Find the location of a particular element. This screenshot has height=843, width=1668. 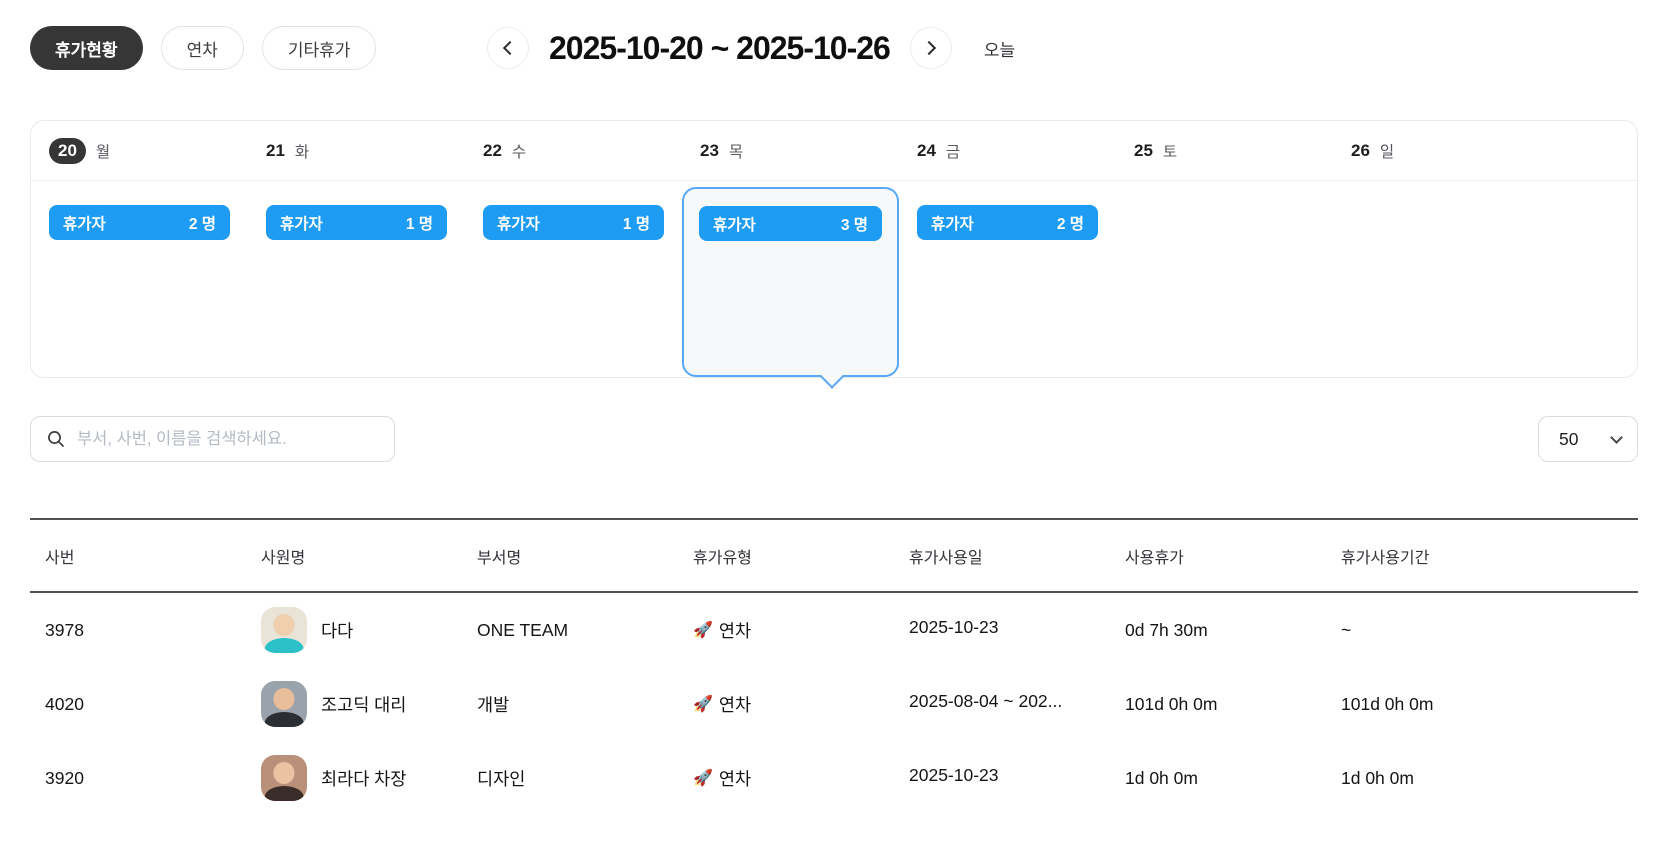

dept-name: 디자인 is located at coordinates (501, 778).